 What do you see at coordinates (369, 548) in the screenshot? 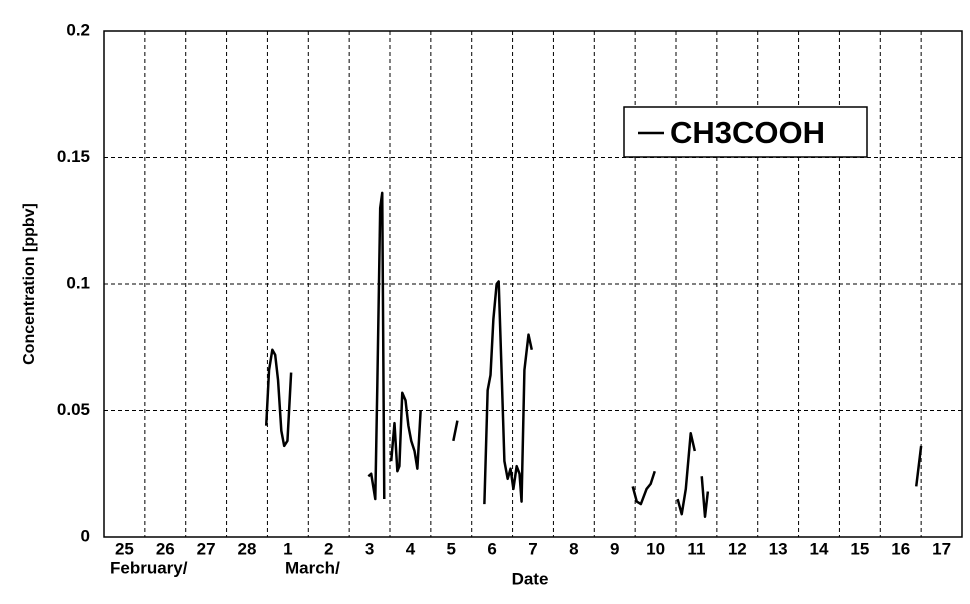
I see `x-tick-label: 3` at bounding box center [369, 548].